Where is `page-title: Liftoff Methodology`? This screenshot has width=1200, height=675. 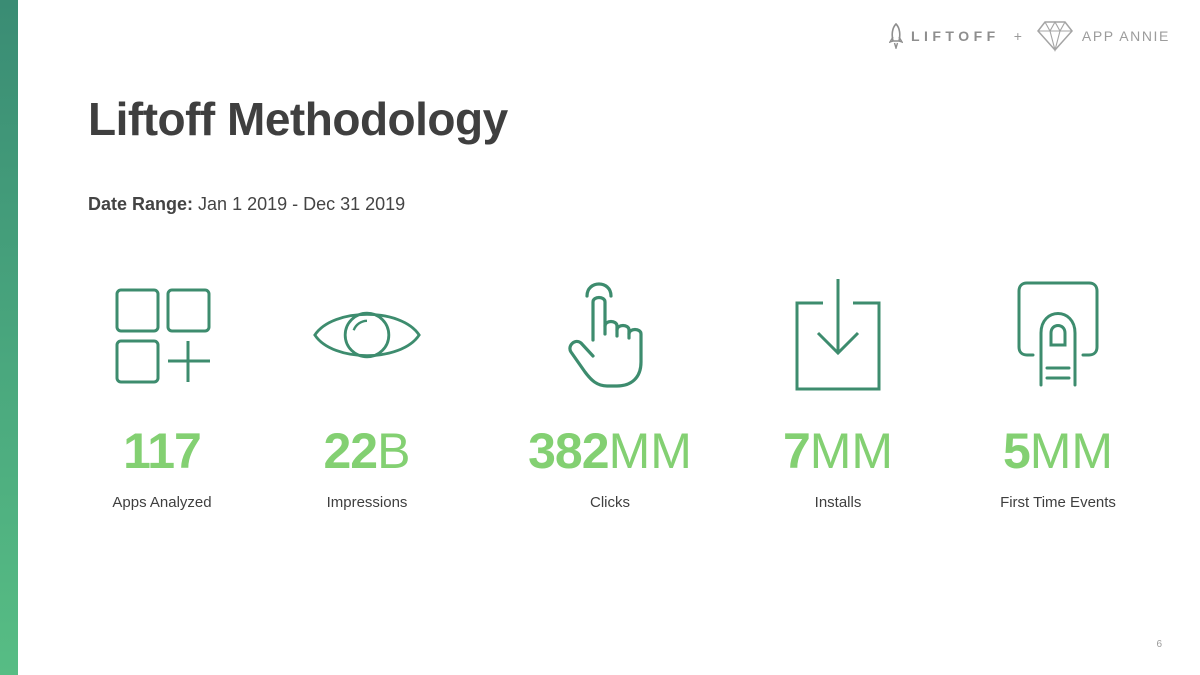
page-title: Liftoff Methodology is located at coordinates (298, 119).